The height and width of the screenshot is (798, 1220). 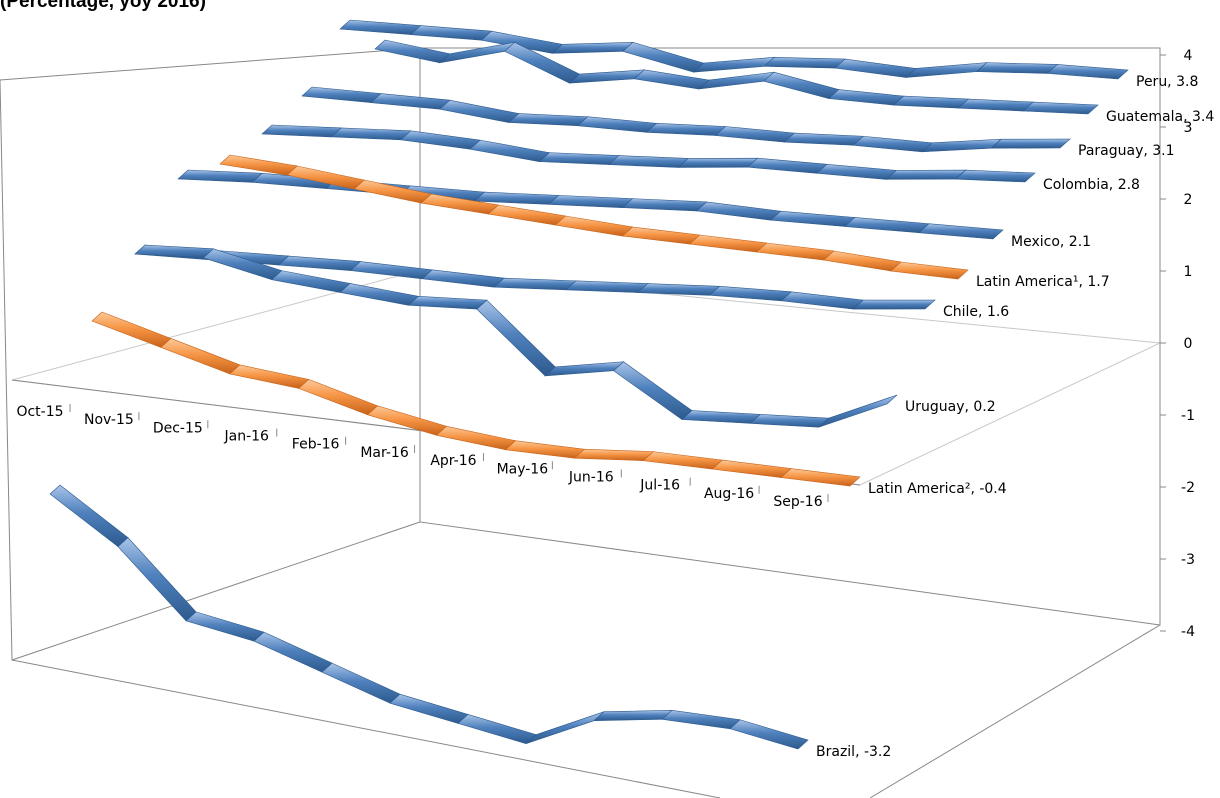 I want to click on series-label: Mexico, 2.1, so click(x=1051, y=242).